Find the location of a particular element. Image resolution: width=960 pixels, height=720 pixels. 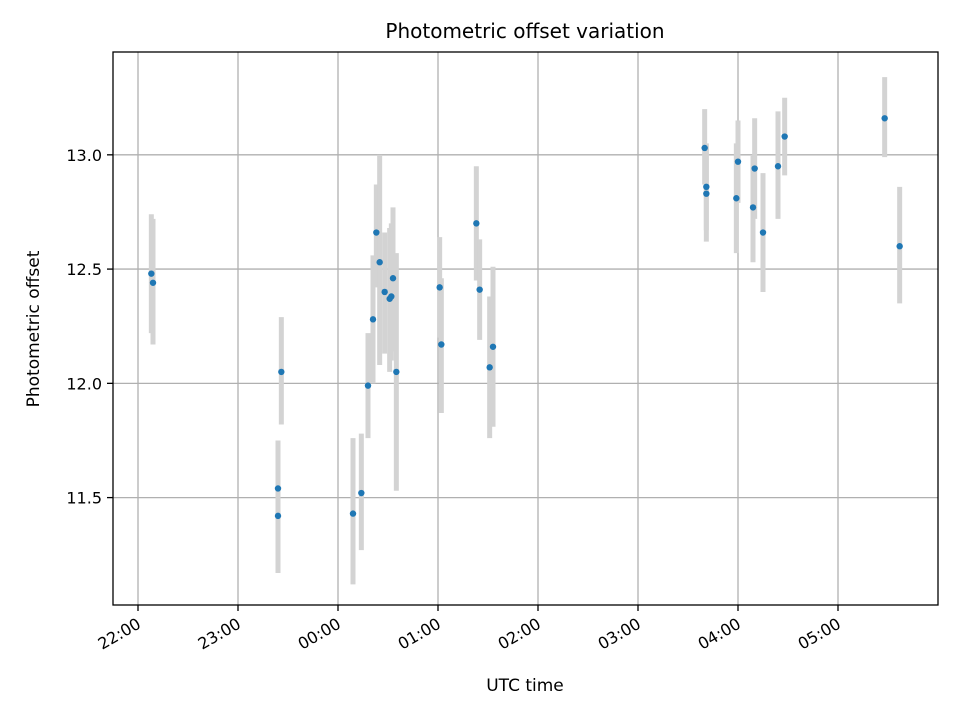

x-tick-label: 02:00 is located at coordinates (519, 634).